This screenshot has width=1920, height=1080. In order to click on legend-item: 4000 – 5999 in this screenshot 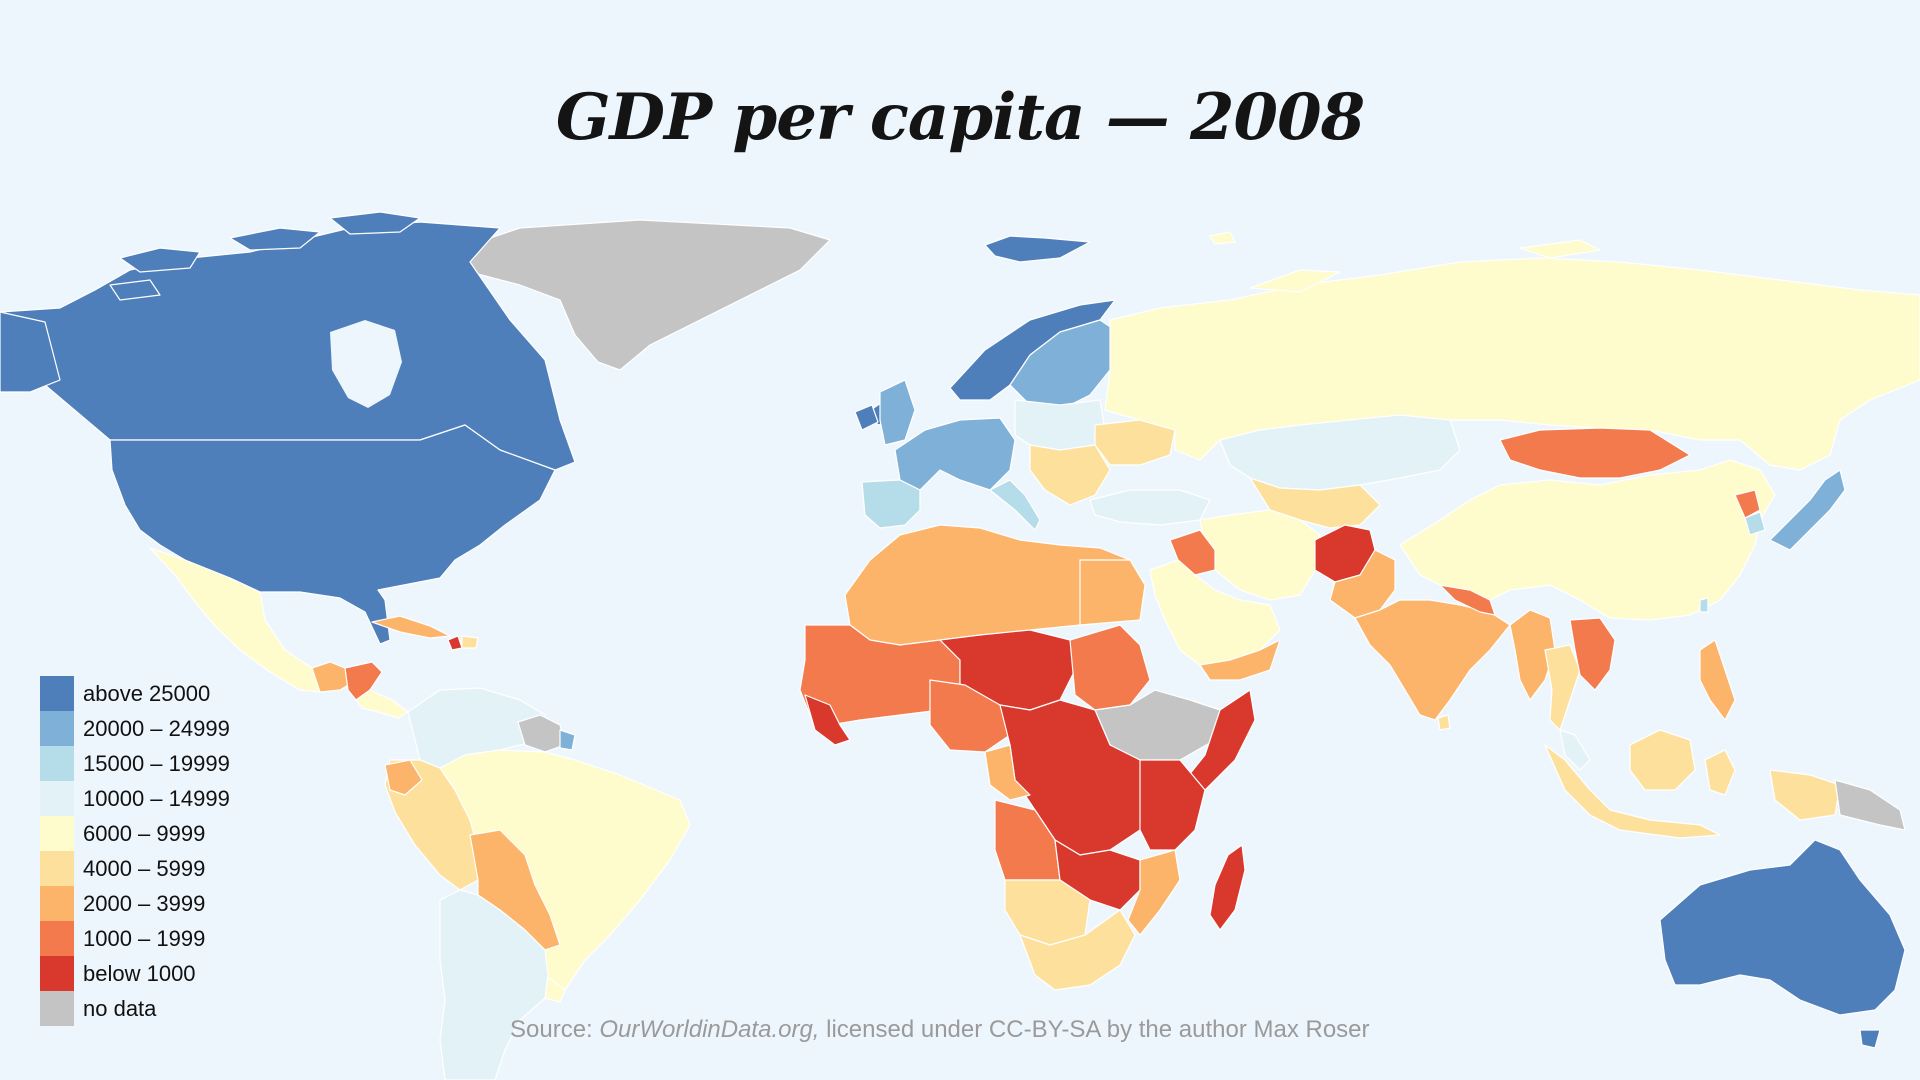, I will do `click(135, 868)`.